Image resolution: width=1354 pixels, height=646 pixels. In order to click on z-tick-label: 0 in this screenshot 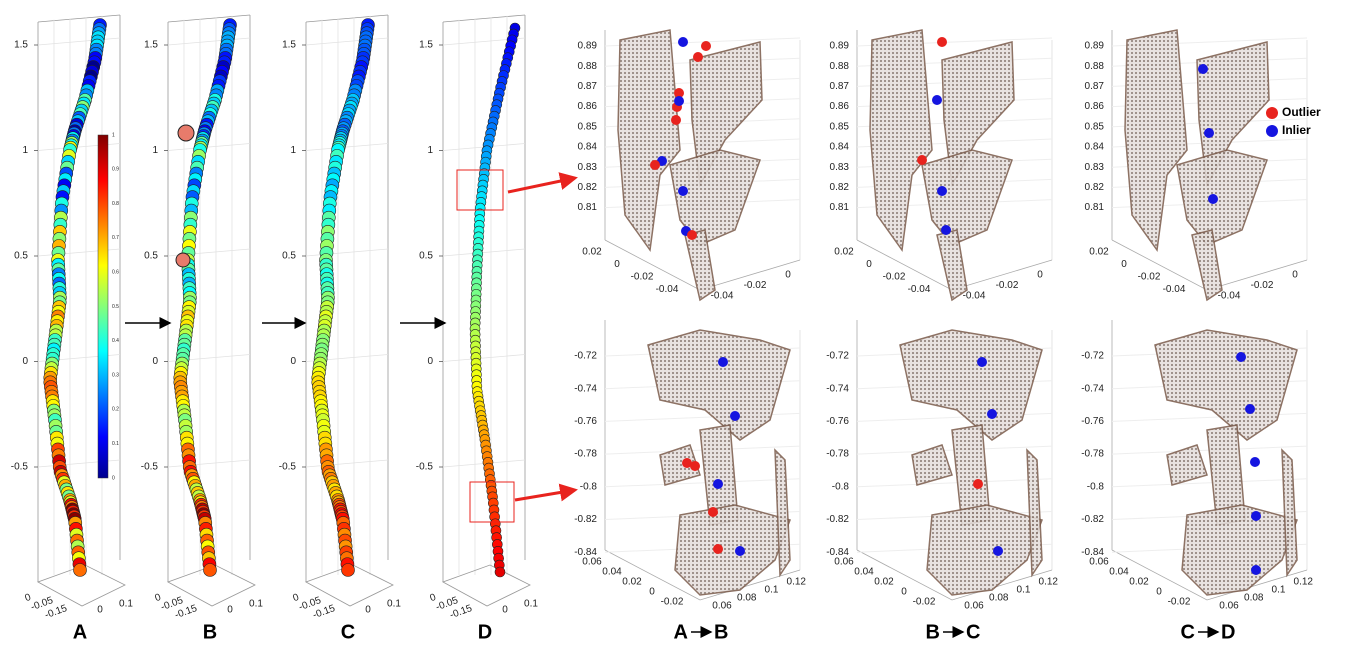, I will do `click(293, 361)`.